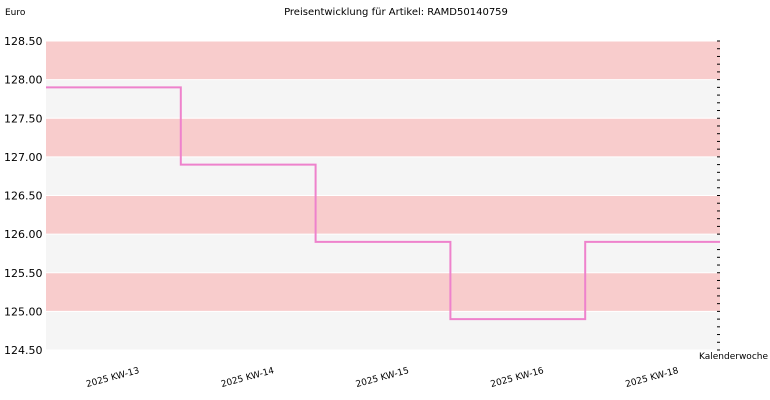  I want to click on y-tick-label: 126.50, so click(23, 196).